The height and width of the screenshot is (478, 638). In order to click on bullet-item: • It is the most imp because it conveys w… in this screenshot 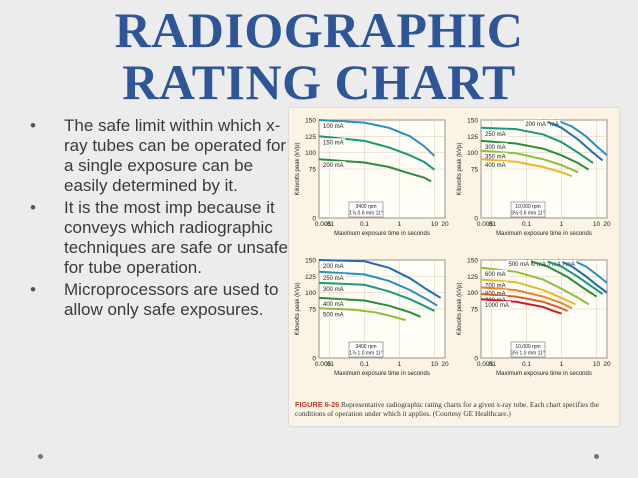, I will do `click(160, 238)`.